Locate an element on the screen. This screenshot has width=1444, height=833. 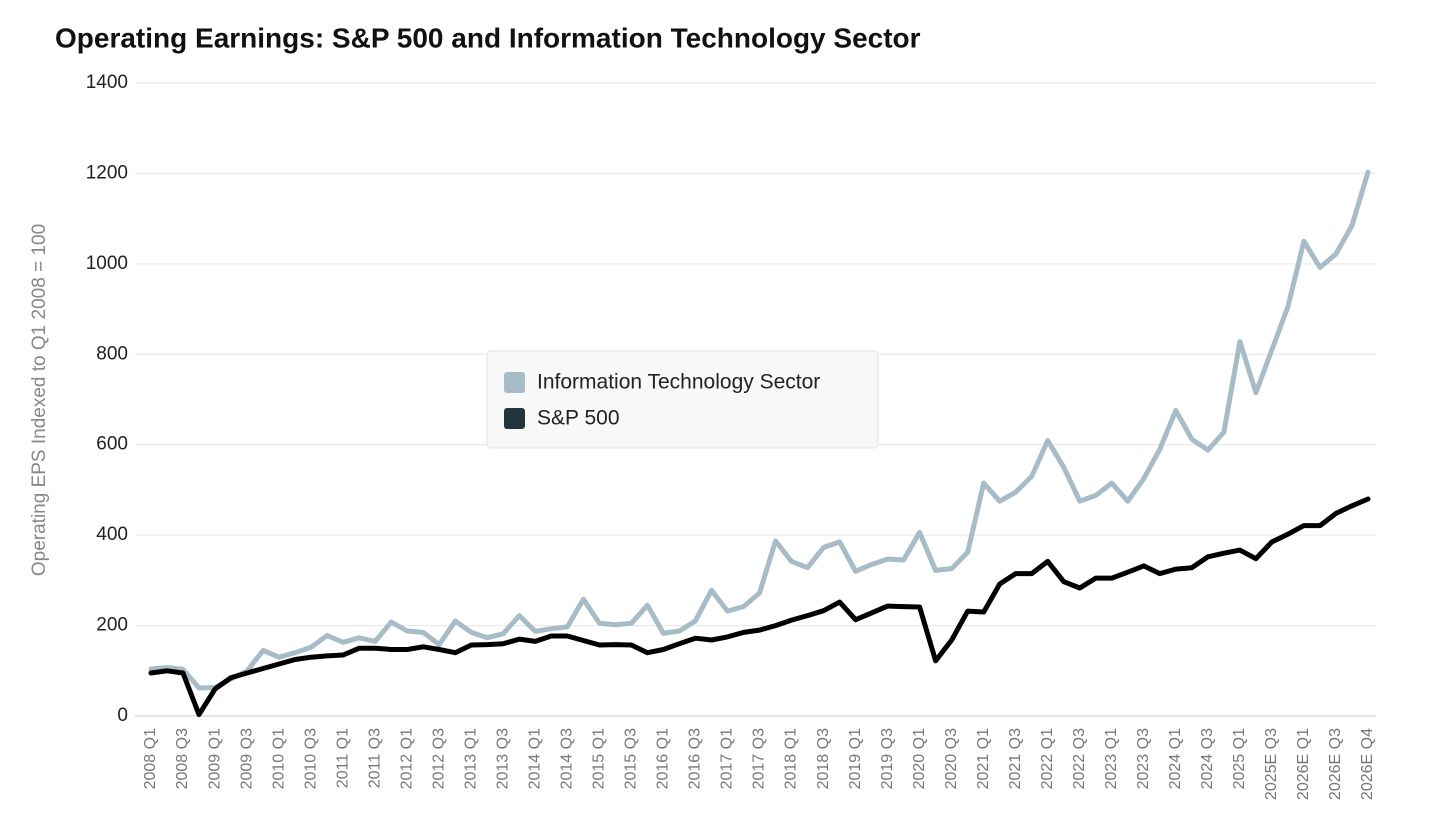
x-tick-label: 2025 Q1 is located at coordinates (1239, 758).